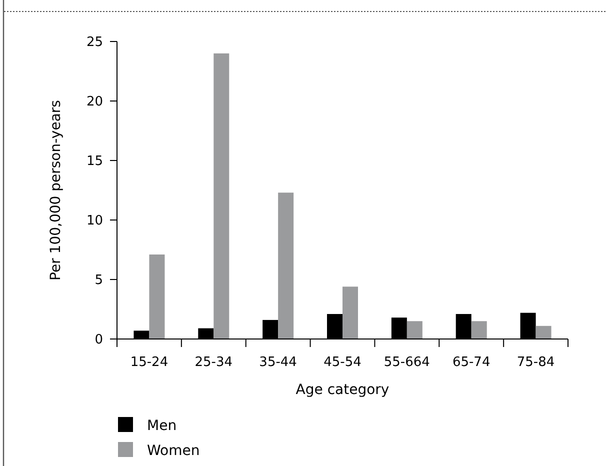 The width and height of the screenshot is (606, 466). Describe the element at coordinates (56, 190) in the screenshot. I see `y-axis-title: Per 100,000 person-years` at that location.